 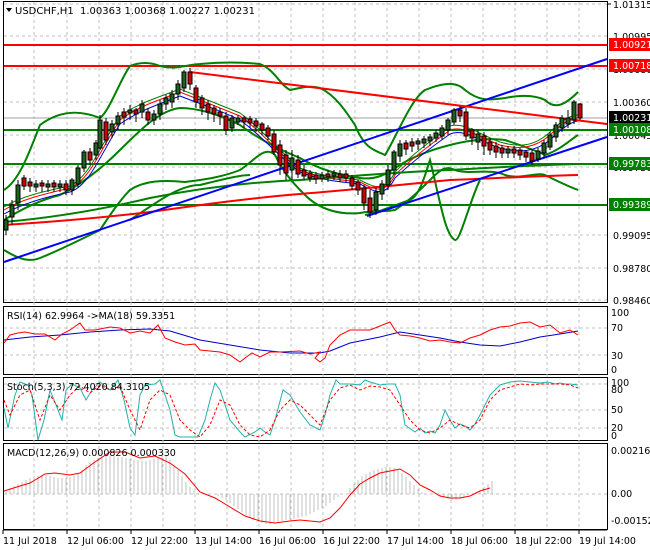 What do you see at coordinates (631, 45) in the screenshot?
I see `price-tag-resistance-1: 1.00921` at bounding box center [631, 45].